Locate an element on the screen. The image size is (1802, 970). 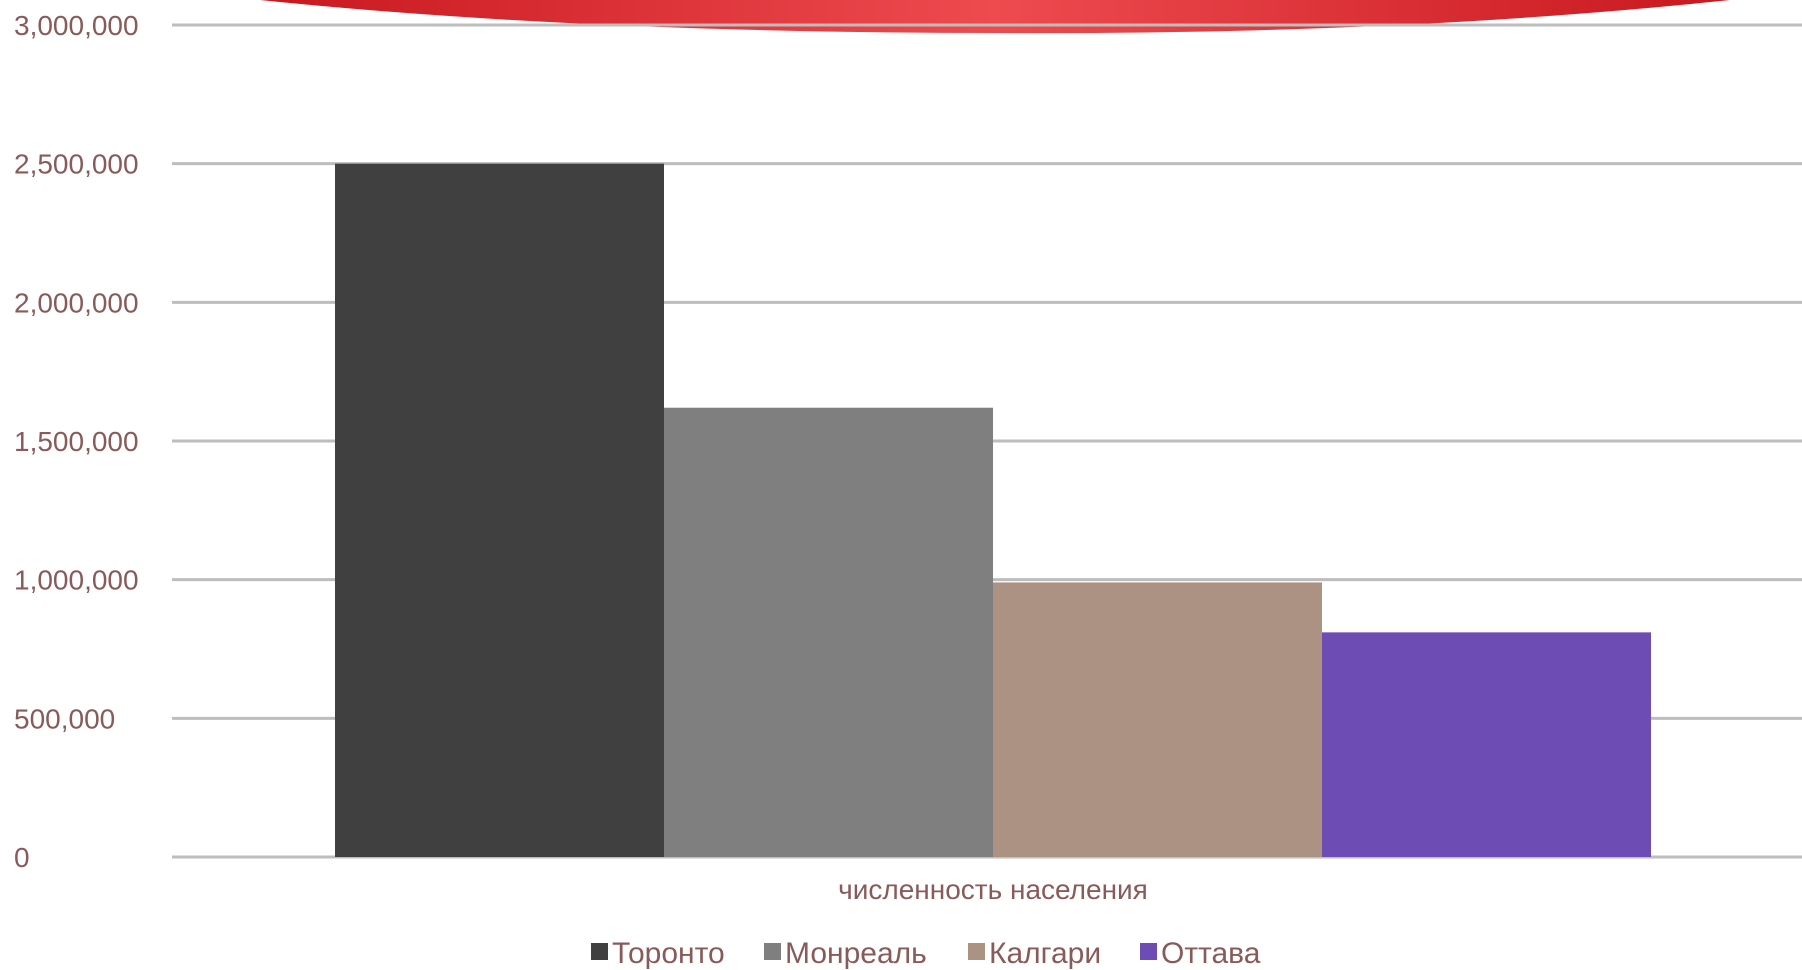
legend-label: Монреаль is located at coordinates (856, 953).